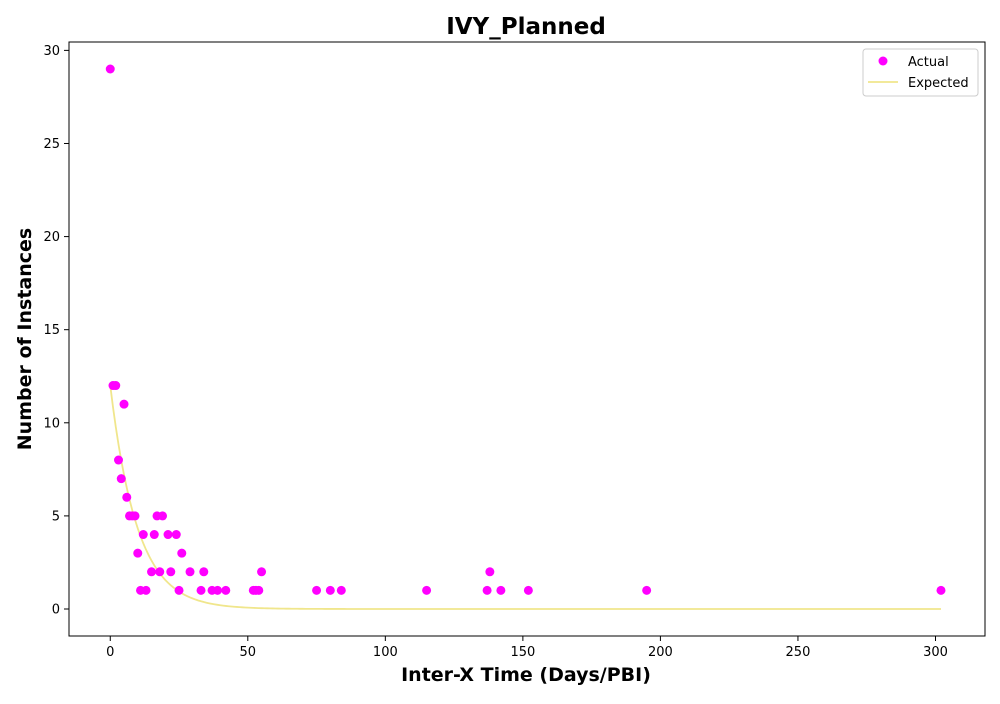 Image resolution: width=1000 pixels, height=704 pixels. I want to click on legend-expected-label: Expected, so click(938, 83).